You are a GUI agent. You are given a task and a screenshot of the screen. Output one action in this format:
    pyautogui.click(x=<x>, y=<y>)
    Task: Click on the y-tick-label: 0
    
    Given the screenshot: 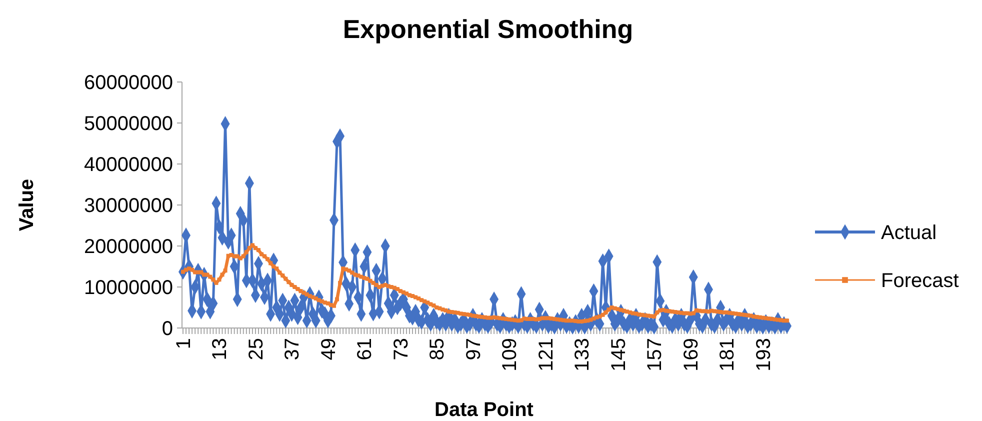 What is the action you would take?
    pyautogui.click(x=167, y=329)
    